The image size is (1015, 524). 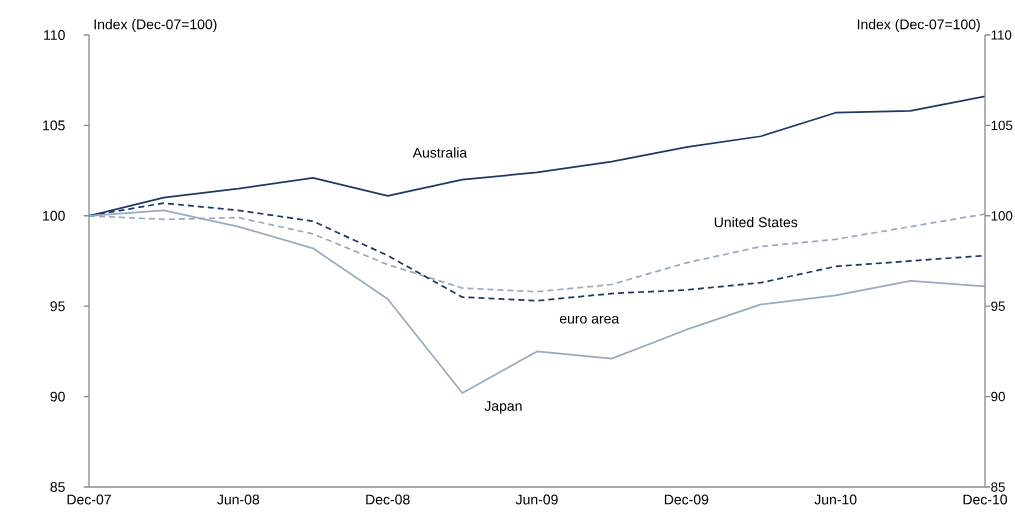 I want to click on series-label: euro area, so click(x=589, y=319).